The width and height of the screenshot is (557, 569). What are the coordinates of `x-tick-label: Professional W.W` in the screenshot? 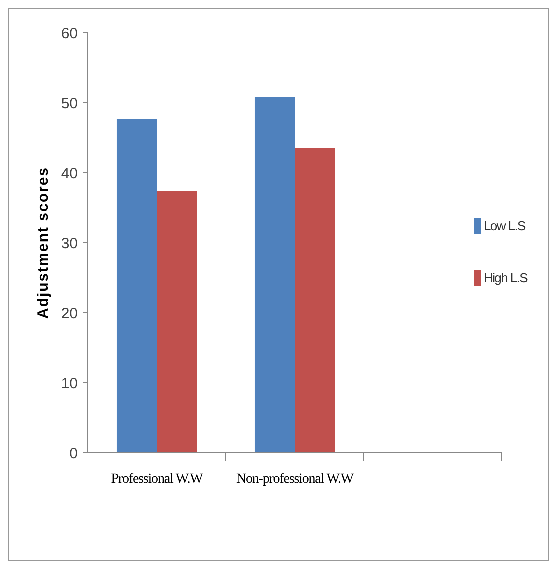 It's located at (157, 479).